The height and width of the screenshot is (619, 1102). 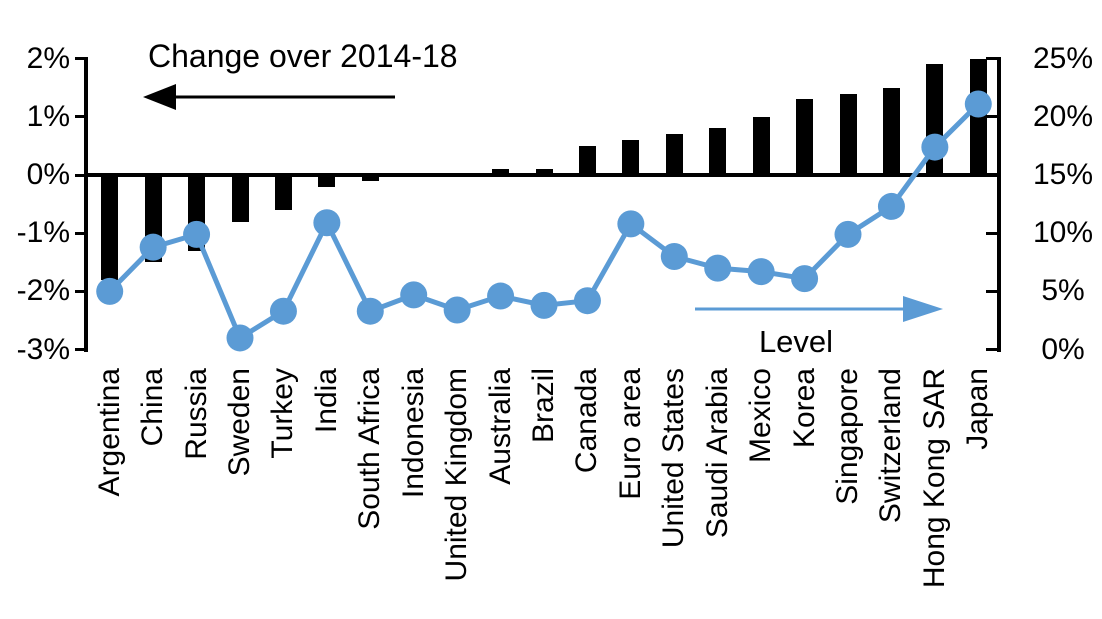 What do you see at coordinates (761, 145) in the screenshot?
I see `bar-mexico` at bounding box center [761, 145].